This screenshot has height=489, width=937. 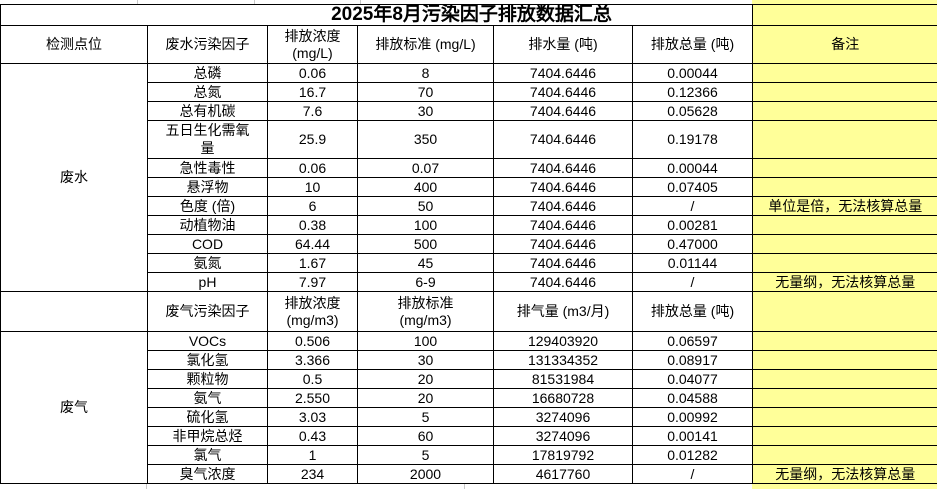 What do you see at coordinates (844, 206) in the screenshot?
I see `cell-remark: 单位是倍，无法核算总量` at bounding box center [844, 206].